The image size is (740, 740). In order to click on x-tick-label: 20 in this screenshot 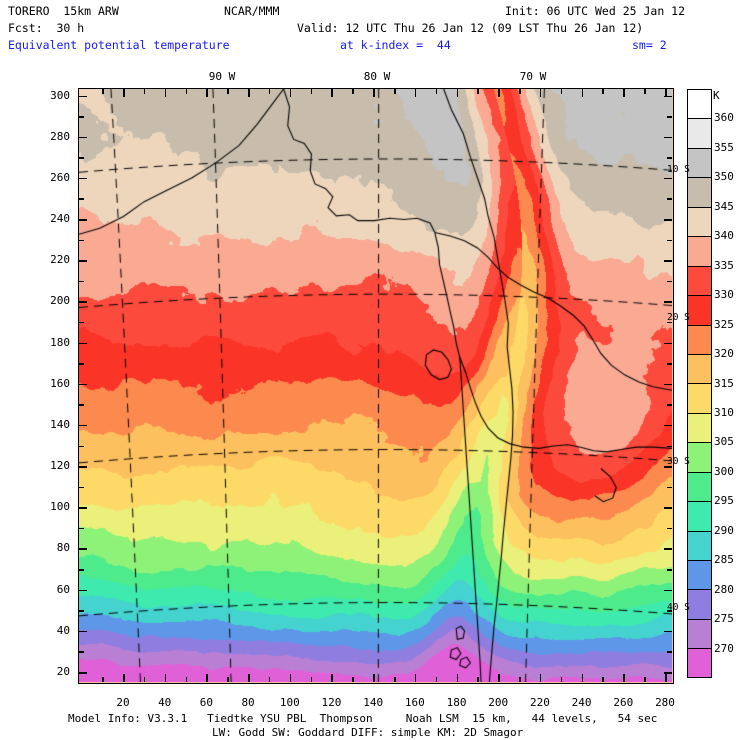, I will do `click(123, 702)`.